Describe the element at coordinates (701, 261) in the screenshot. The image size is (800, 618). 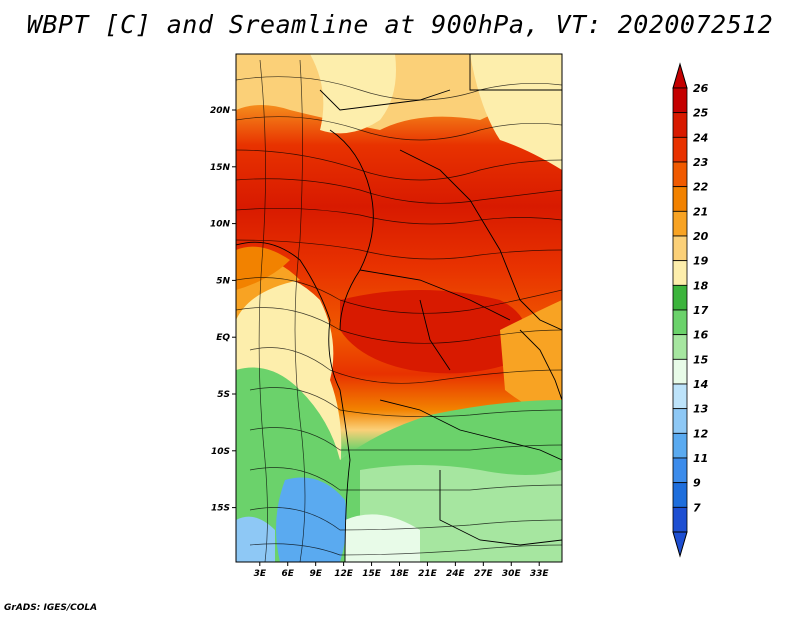
I see `colorbar-level-label: 19` at that location.